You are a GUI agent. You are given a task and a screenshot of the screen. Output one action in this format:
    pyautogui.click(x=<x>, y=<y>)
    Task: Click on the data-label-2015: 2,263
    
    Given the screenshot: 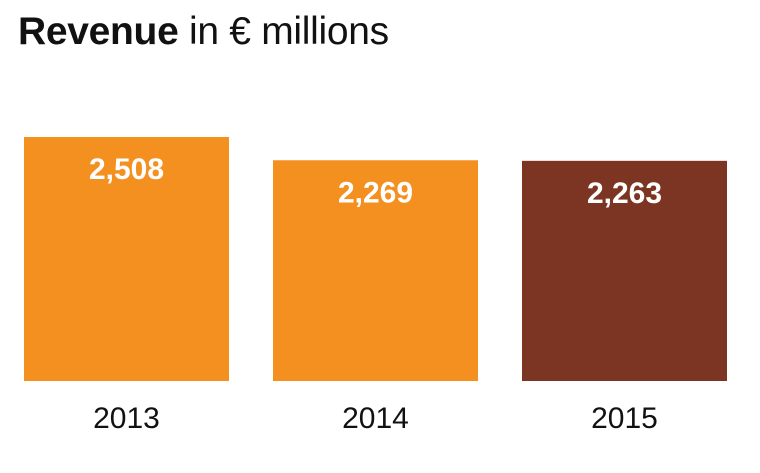 What is the action you would take?
    pyautogui.click(x=624, y=193)
    